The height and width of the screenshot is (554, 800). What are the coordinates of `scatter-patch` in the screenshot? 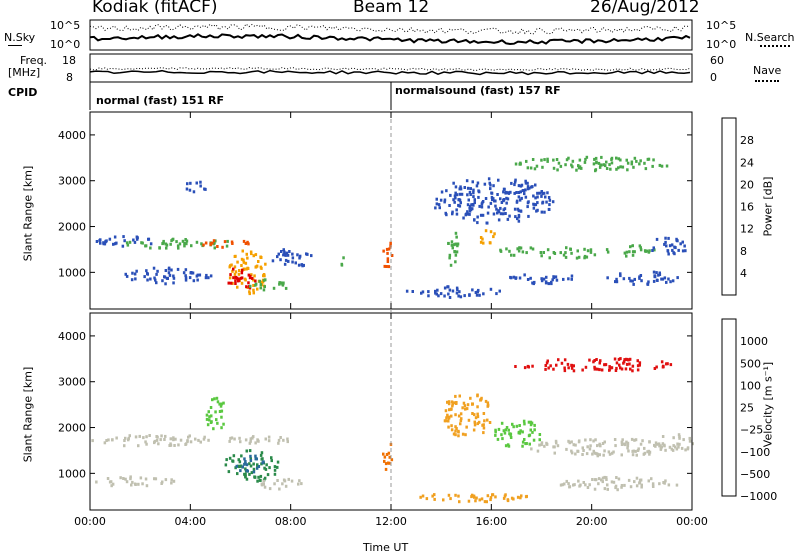 It's located at (250, 464).